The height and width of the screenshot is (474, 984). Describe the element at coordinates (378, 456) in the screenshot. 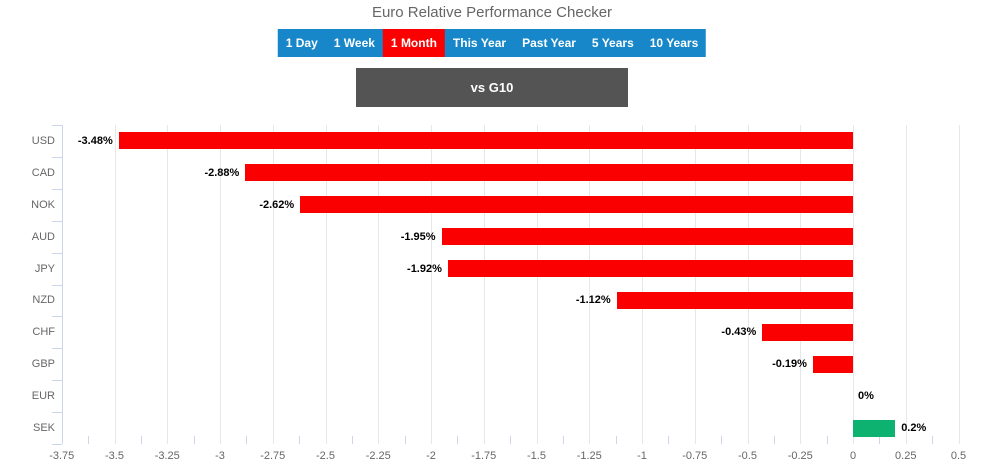

I see `x-axis-label: -2.25` at that location.